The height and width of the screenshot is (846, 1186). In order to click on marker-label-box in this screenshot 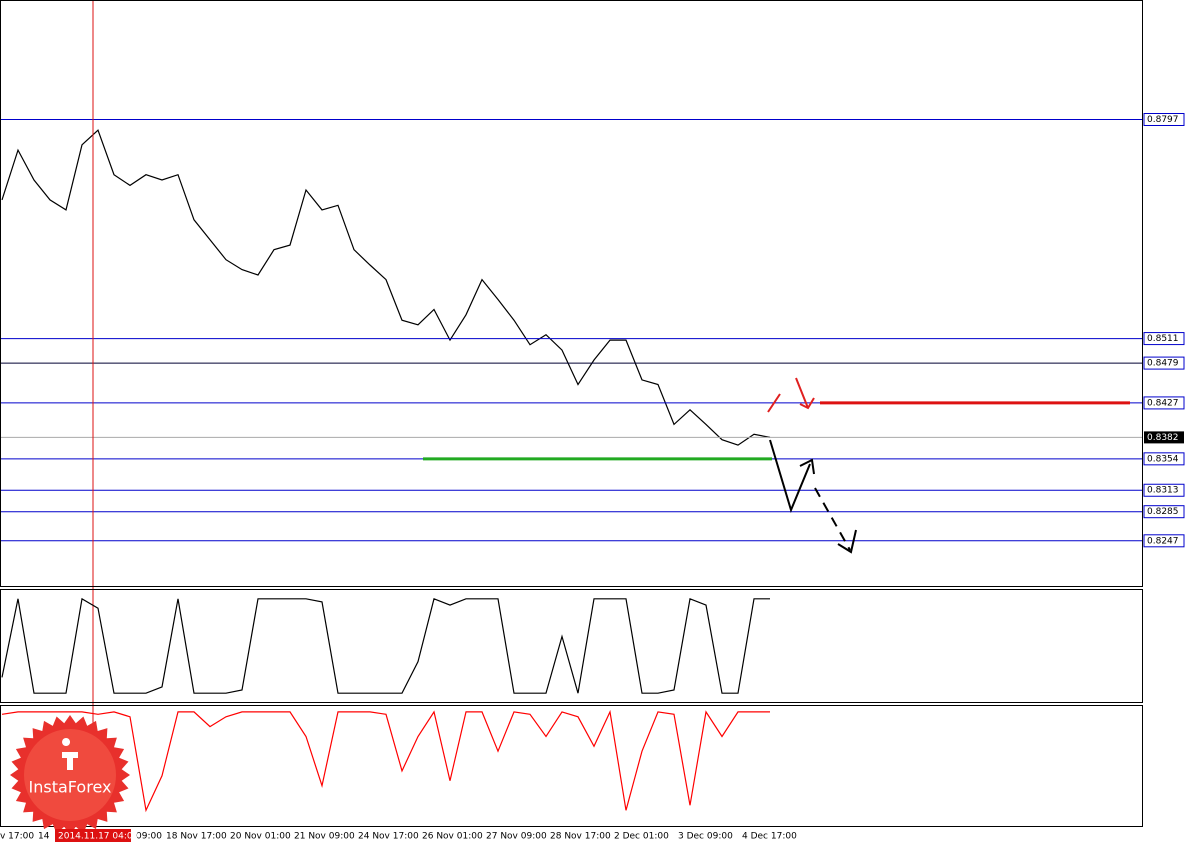, I will do `click(93, 835)`.